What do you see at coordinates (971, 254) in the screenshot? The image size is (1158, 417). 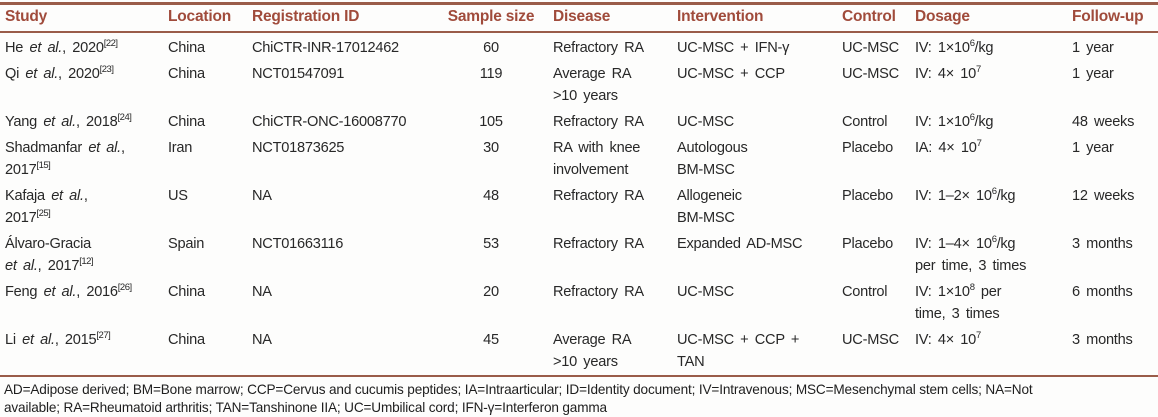 I see `cell-dosage: IV: 1–4× 106/kg per time, 3 times` at bounding box center [971, 254].